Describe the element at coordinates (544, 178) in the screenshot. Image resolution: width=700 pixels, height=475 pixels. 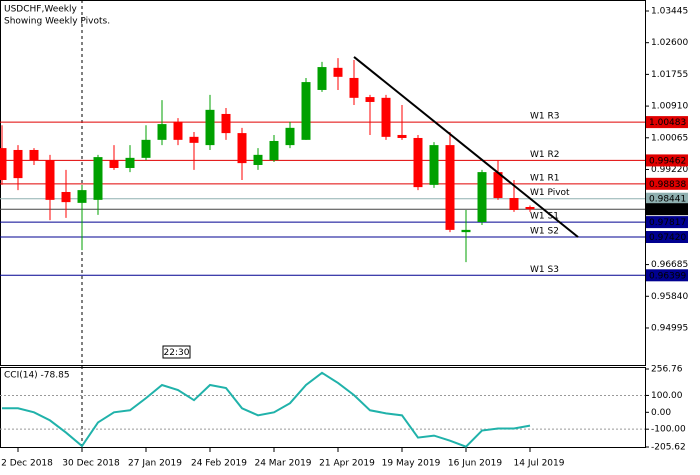
I see `pivot-name: W1 R1` at that location.